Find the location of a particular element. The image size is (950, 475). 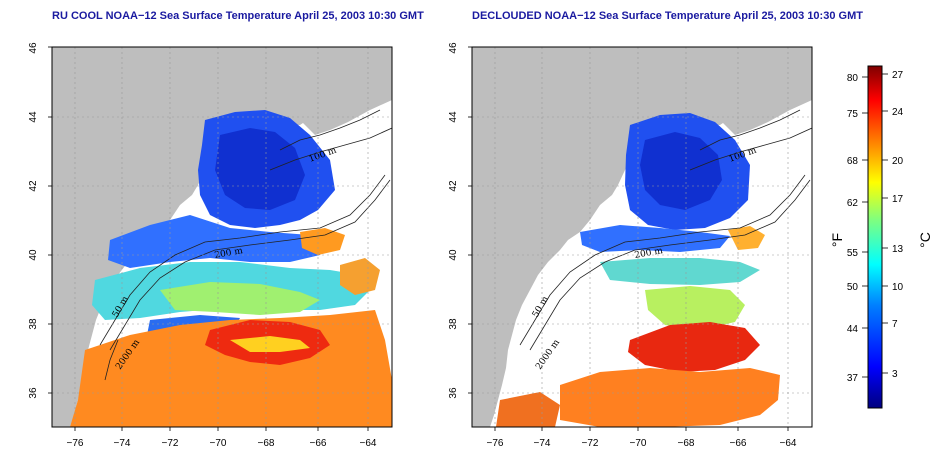

colorbar-c-tick: 20 is located at coordinates (898, 161).